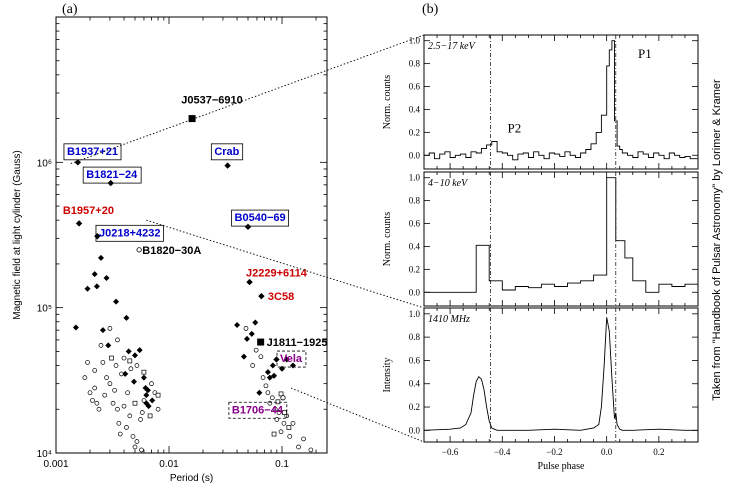 This screenshot has width=734, height=488. I want to click on x-tick-label-b: 0.2, so click(658, 452).